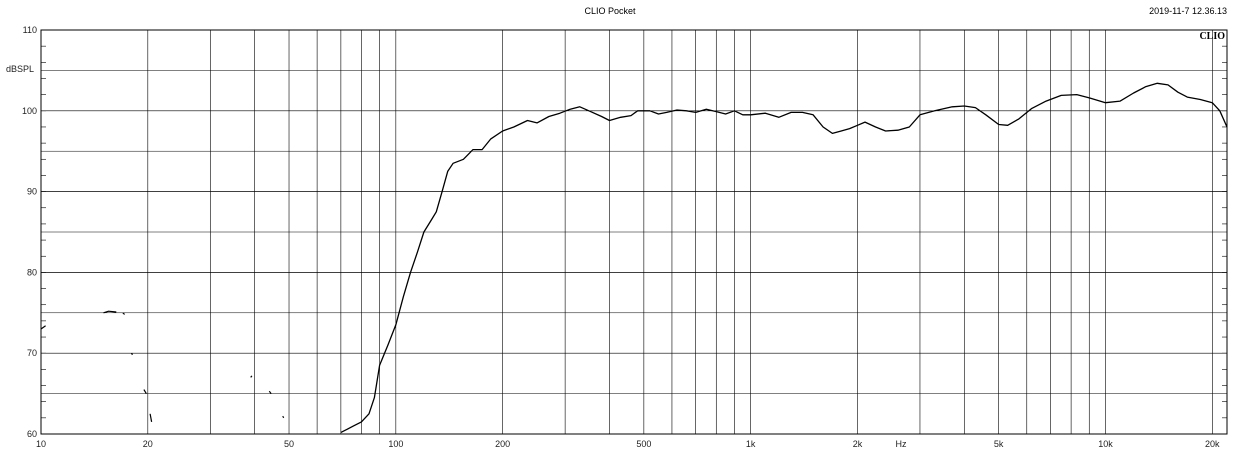 This screenshot has width=1235, height=454. Describe the element at coordinates (628, 444) in the screenshot. I see `x-tick-labels: 10 20 50 100 200 500 1k 2k 5k 10k 20k` at that location.